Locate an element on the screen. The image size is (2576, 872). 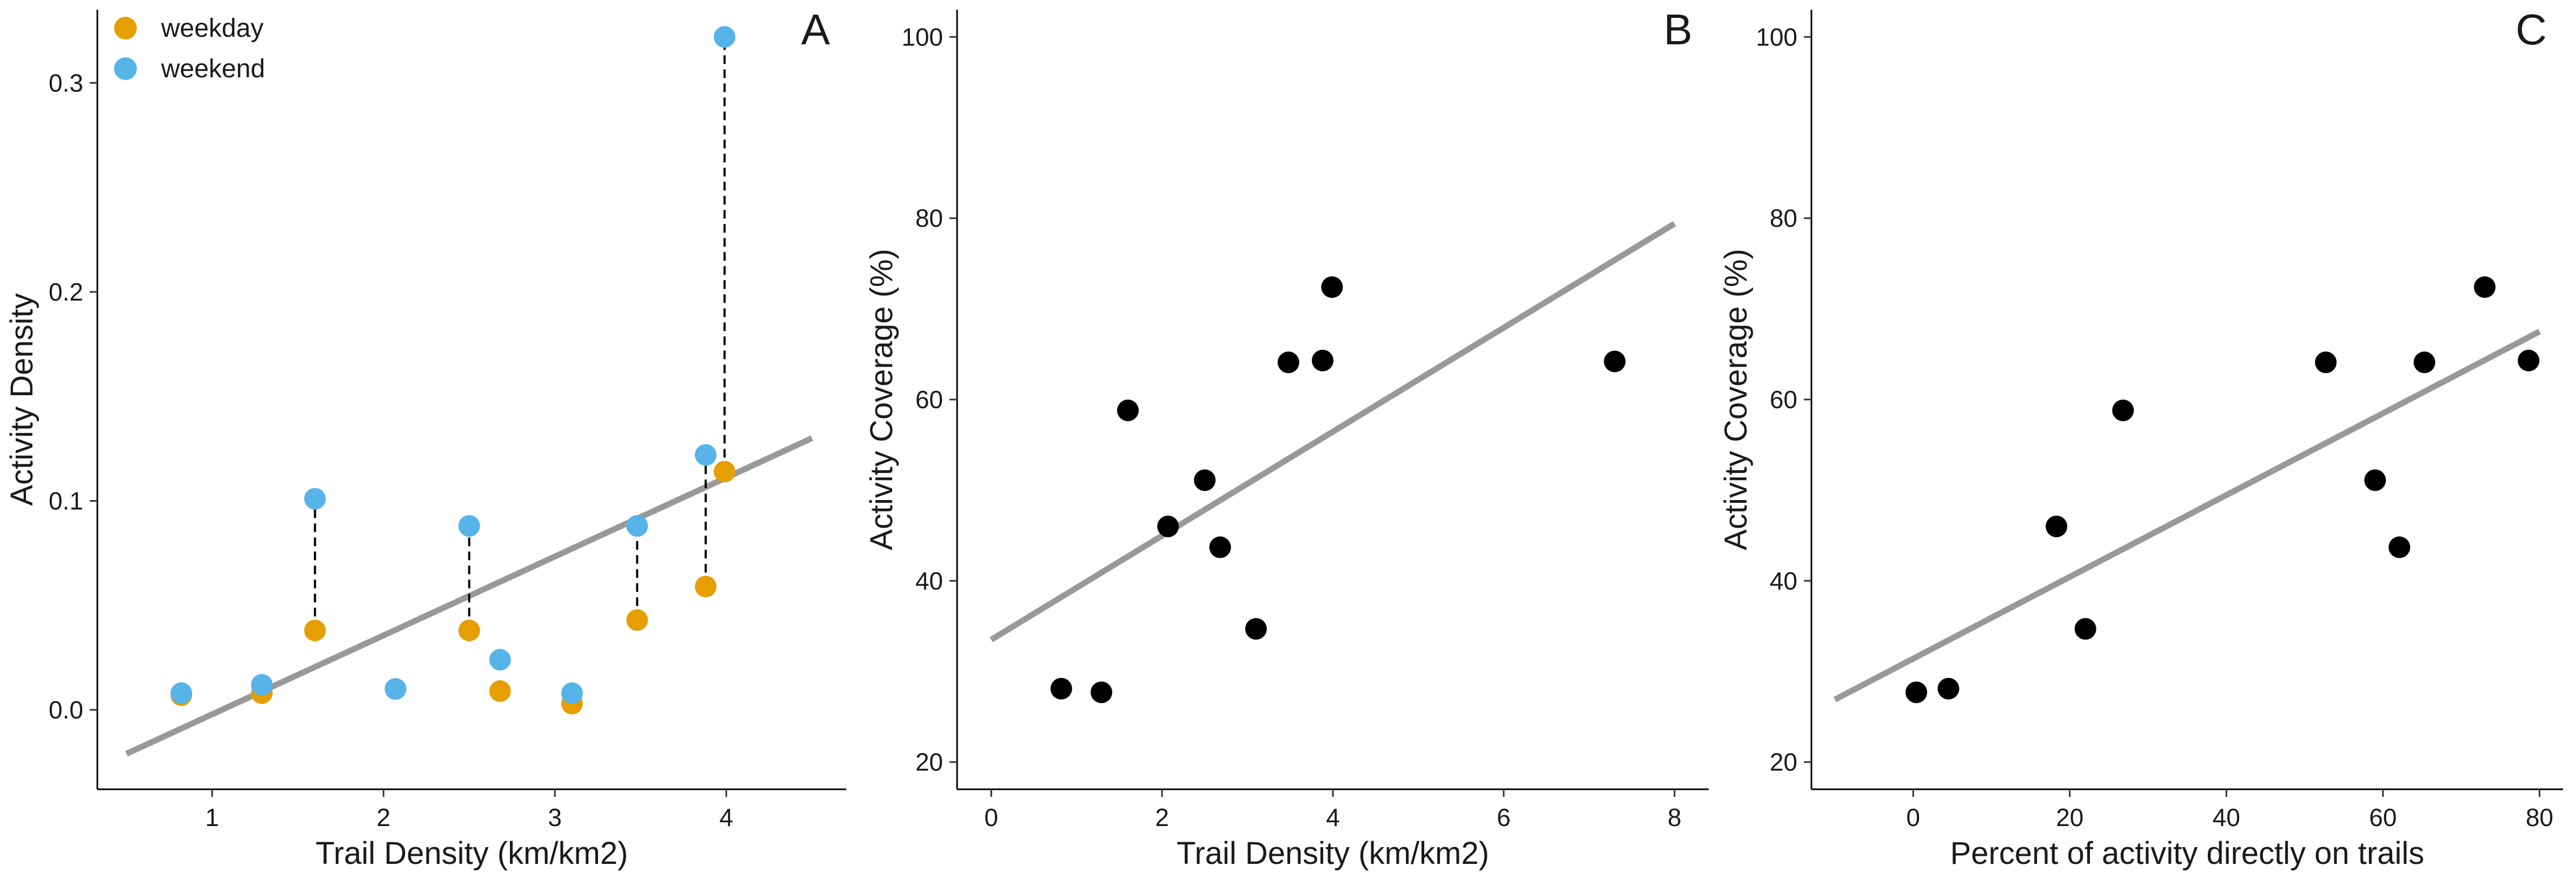
x-tick-label: 1 is located at coordinates (213, 817).